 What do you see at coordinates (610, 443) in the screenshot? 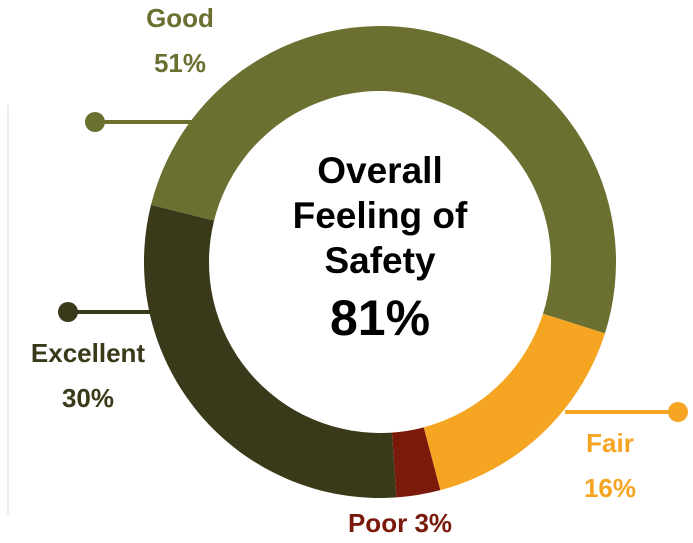
I see `category-label: Fair` at bounding box center [610, 443].